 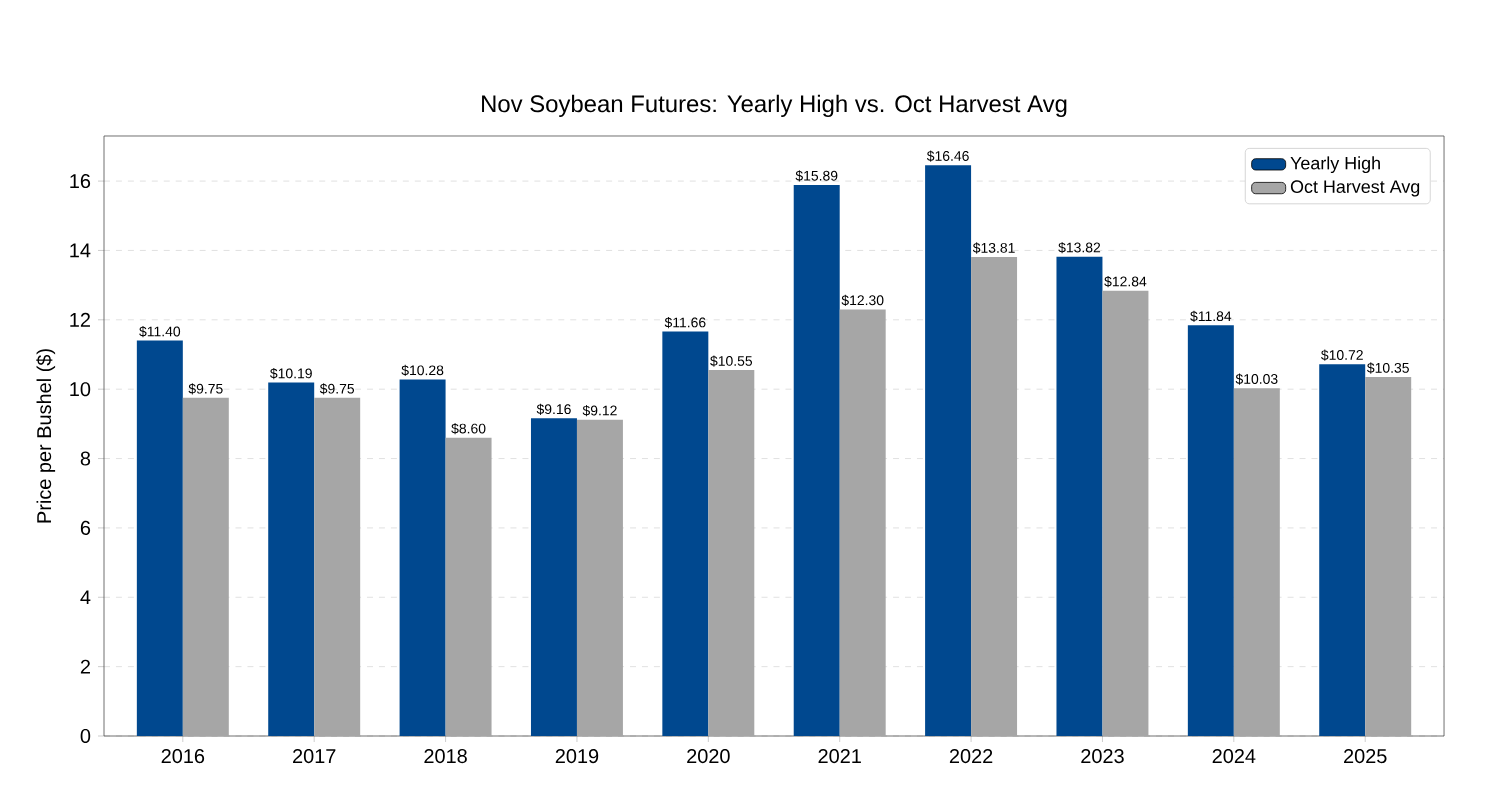 What do you see at coordinates (1234, 756) in the screenshot?
I see `x-tick-label: 2024` at bounding box center [1234, 756].